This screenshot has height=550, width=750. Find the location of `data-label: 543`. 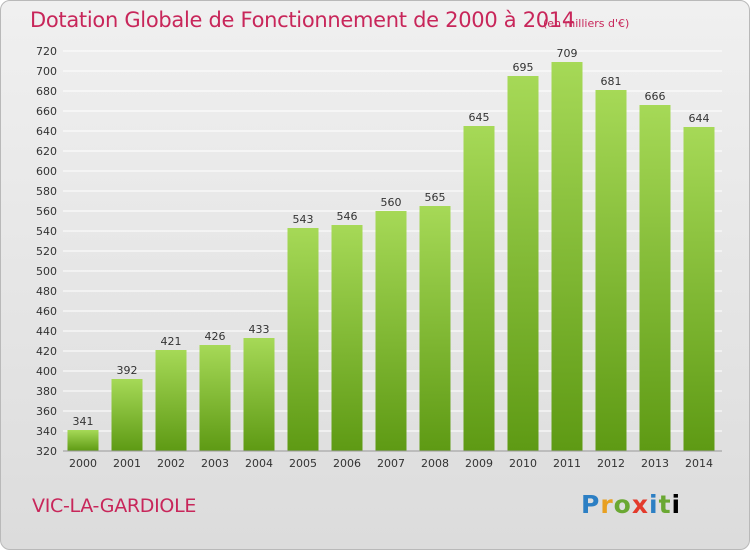

data-label: 543 is located at coordinates (303, 219).